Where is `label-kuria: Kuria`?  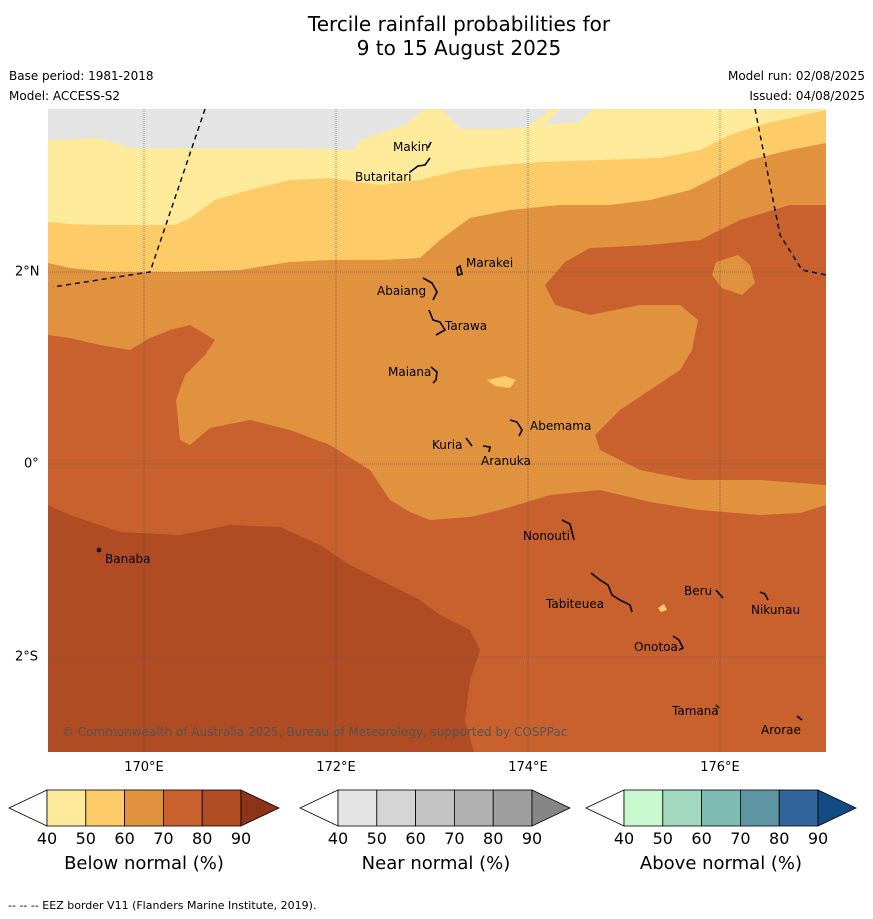
label-kuria: Kuria is located at coordinates (447, 445).